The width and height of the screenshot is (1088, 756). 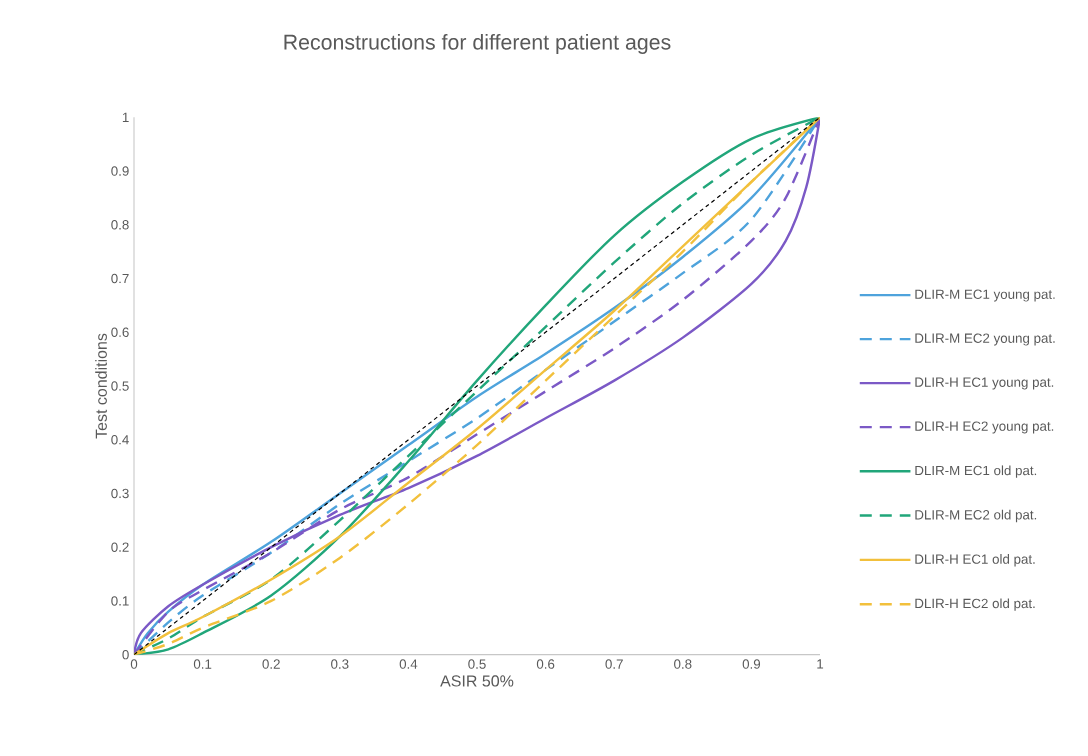 I want to click on legend-label: DLIR-H EC2 young pat., so click(x=984, y=427).